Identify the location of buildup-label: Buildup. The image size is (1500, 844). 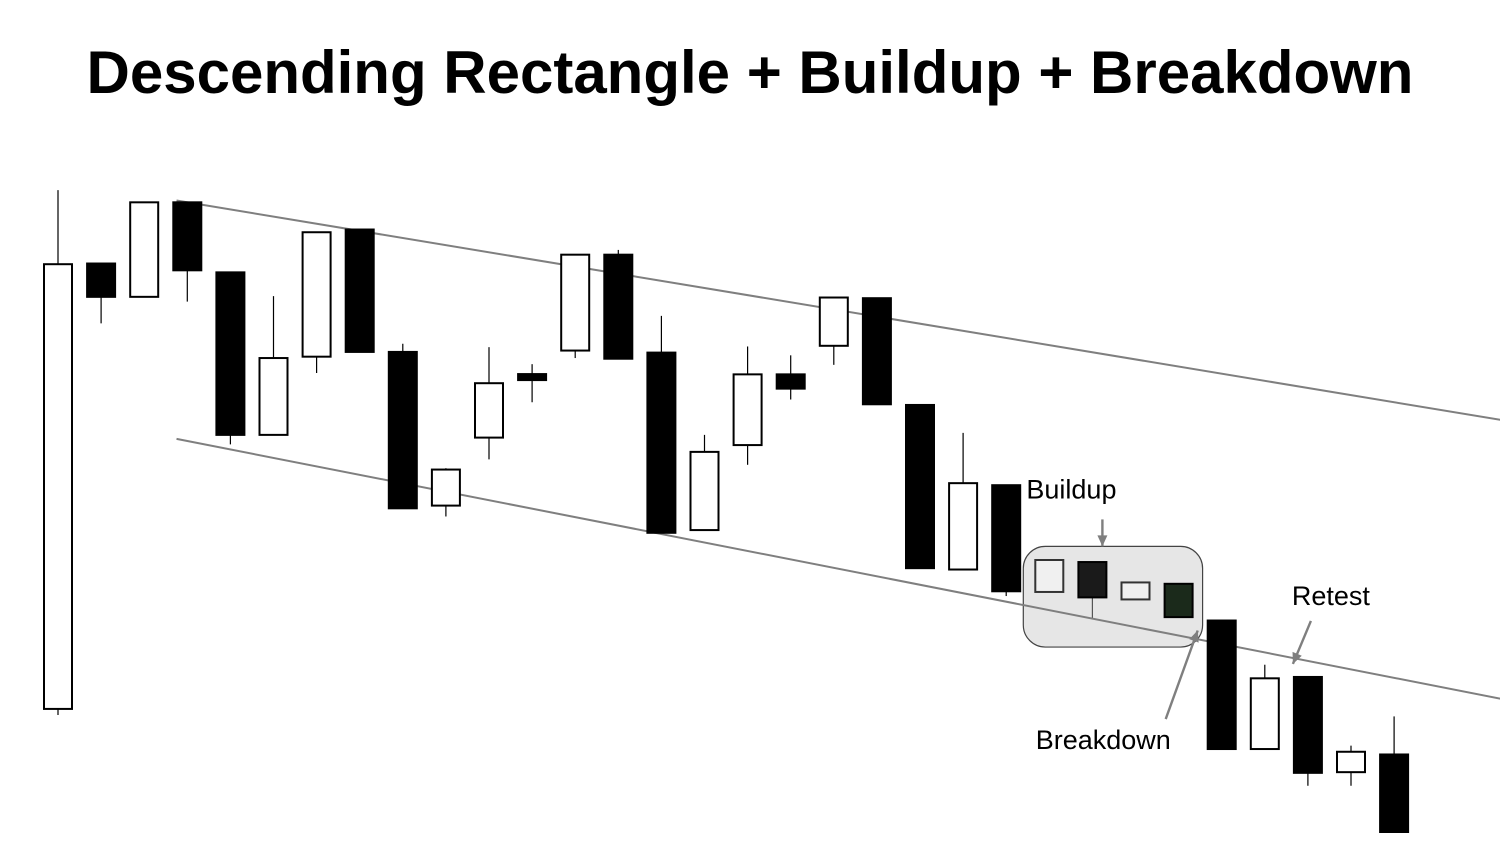
(1071, 489).